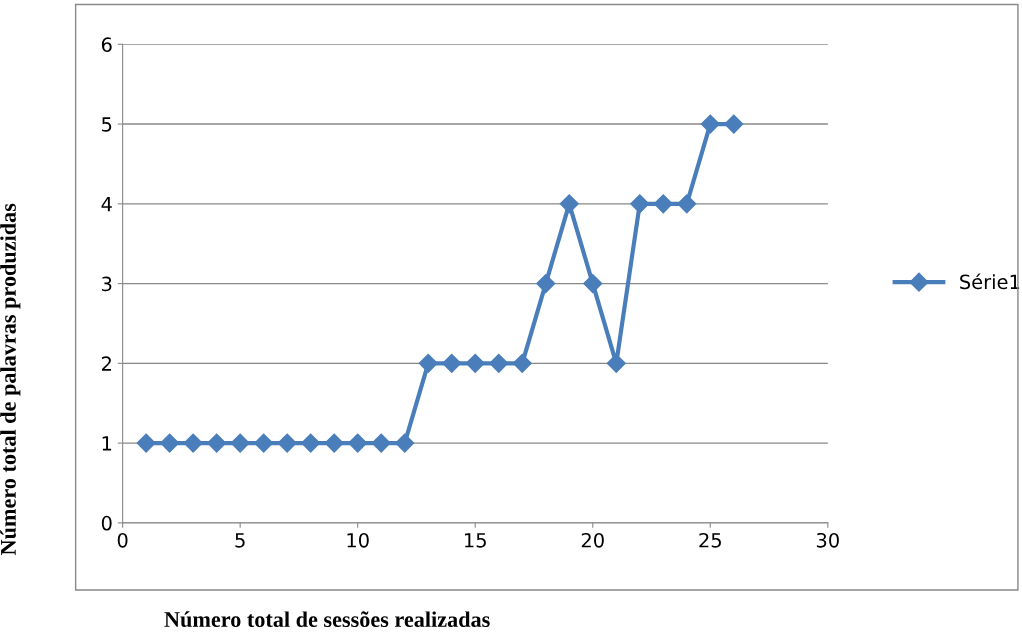  I want to click on legend-label: Série1, so click(990, 281).